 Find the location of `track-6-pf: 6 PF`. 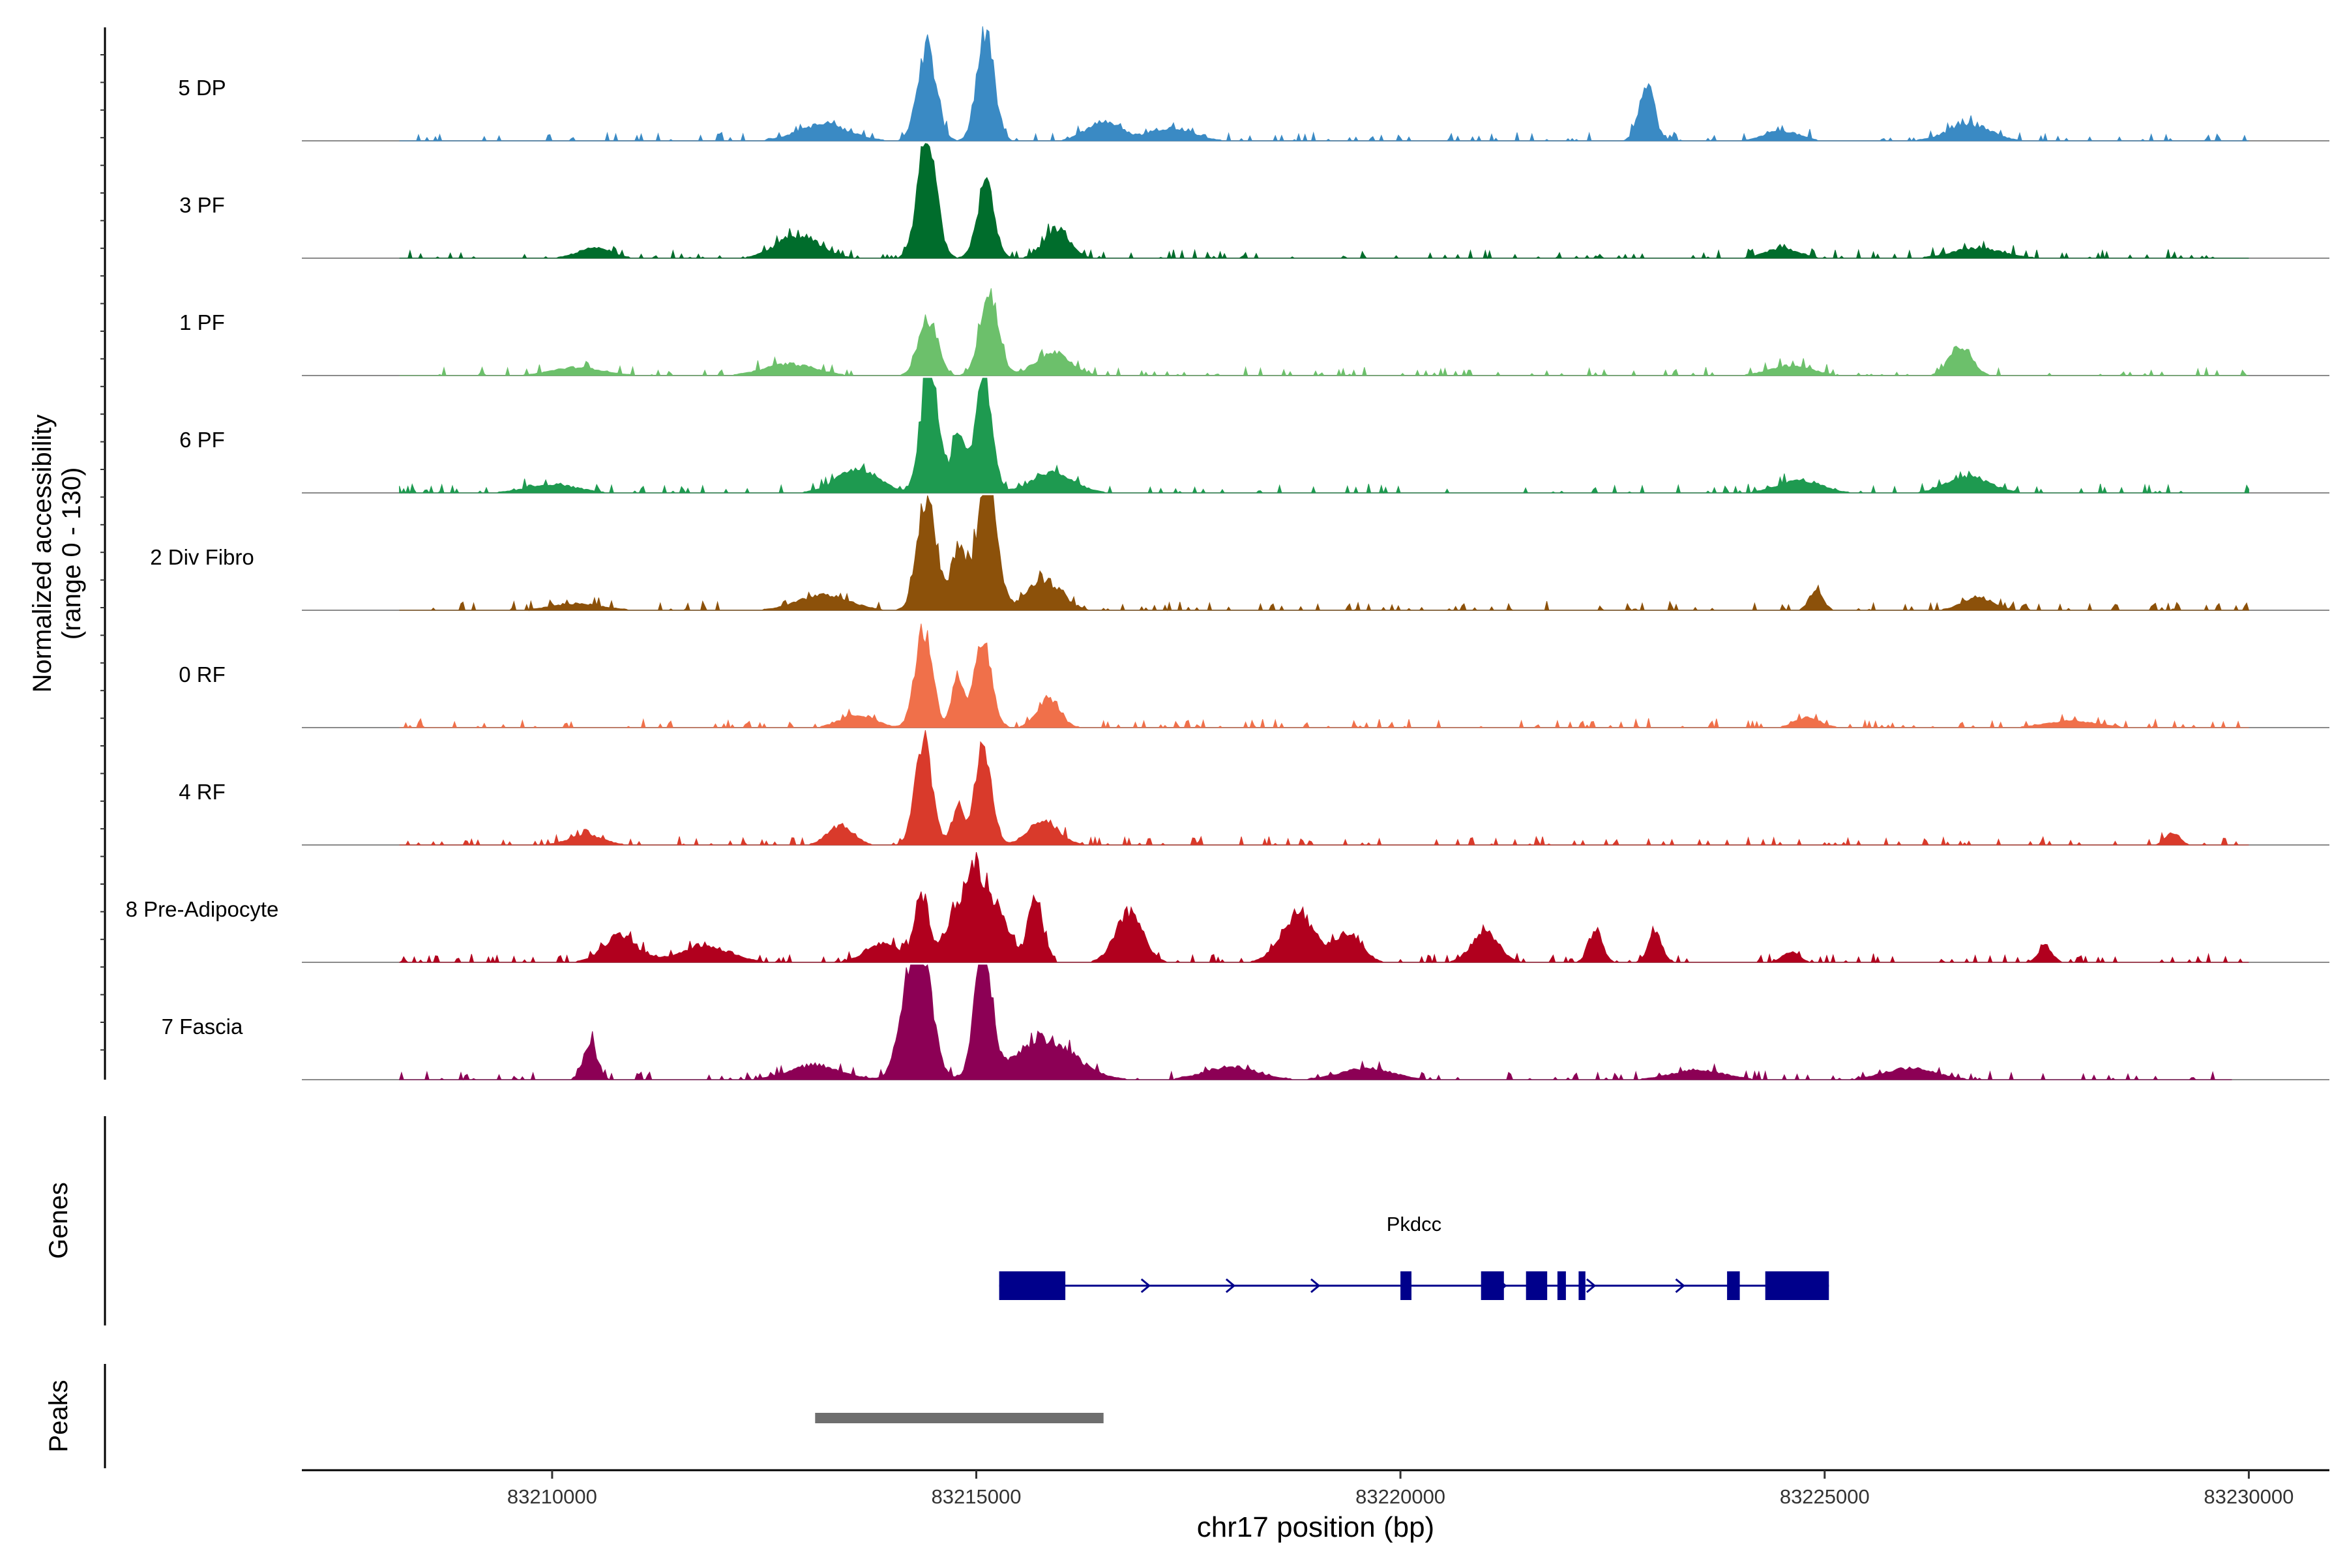

track-6-pf: 6 PF is located at coordinates (1254, 436).